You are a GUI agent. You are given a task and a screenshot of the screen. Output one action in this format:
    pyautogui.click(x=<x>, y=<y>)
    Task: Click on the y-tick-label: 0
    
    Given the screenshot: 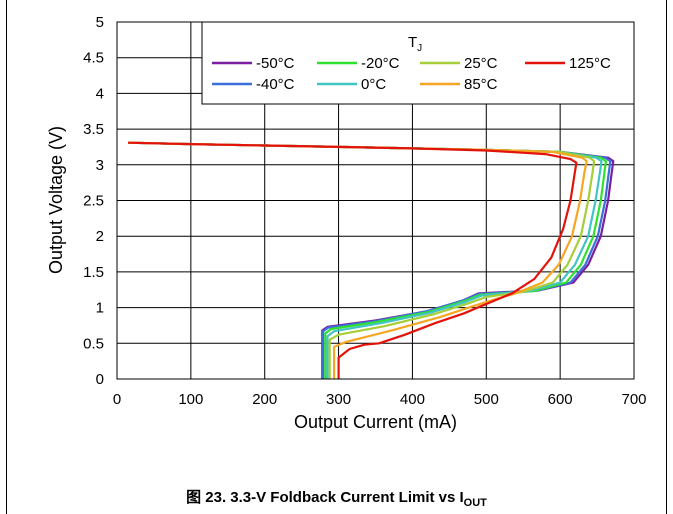 What is the action you would take?
    pyautogui.click(x=100, y=379)
    